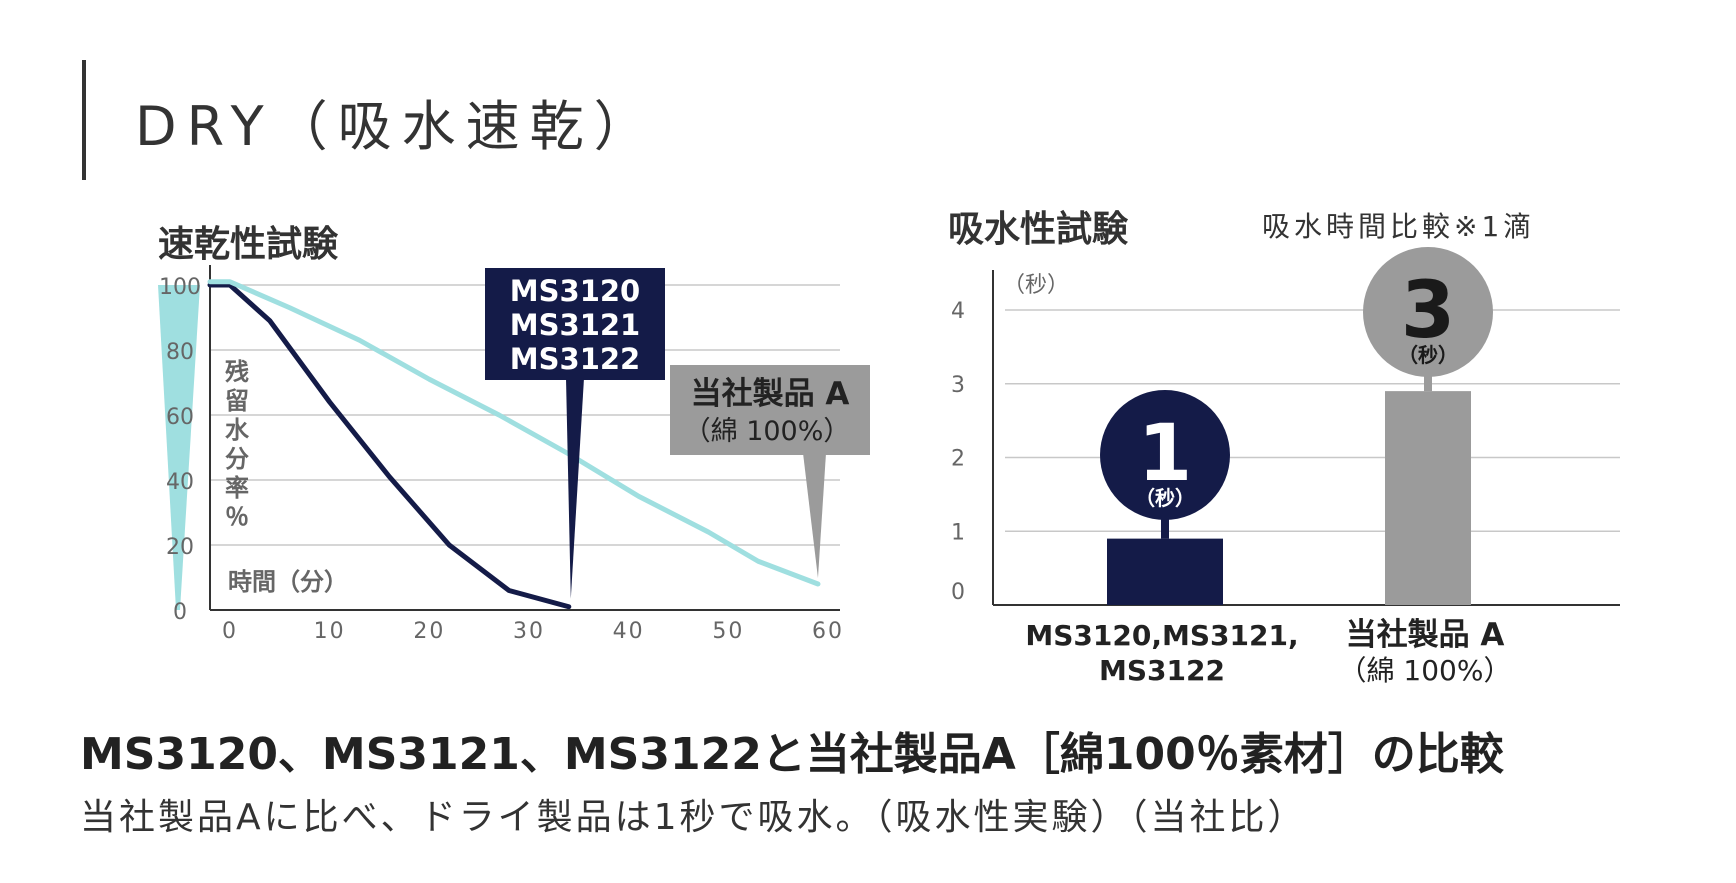 This screenshot has height=883, width=1736. What do you see at coordinates (958, 459) in the screenshot?
I see `bar-y-tick-label: 2` at bounding box center [958, 459].